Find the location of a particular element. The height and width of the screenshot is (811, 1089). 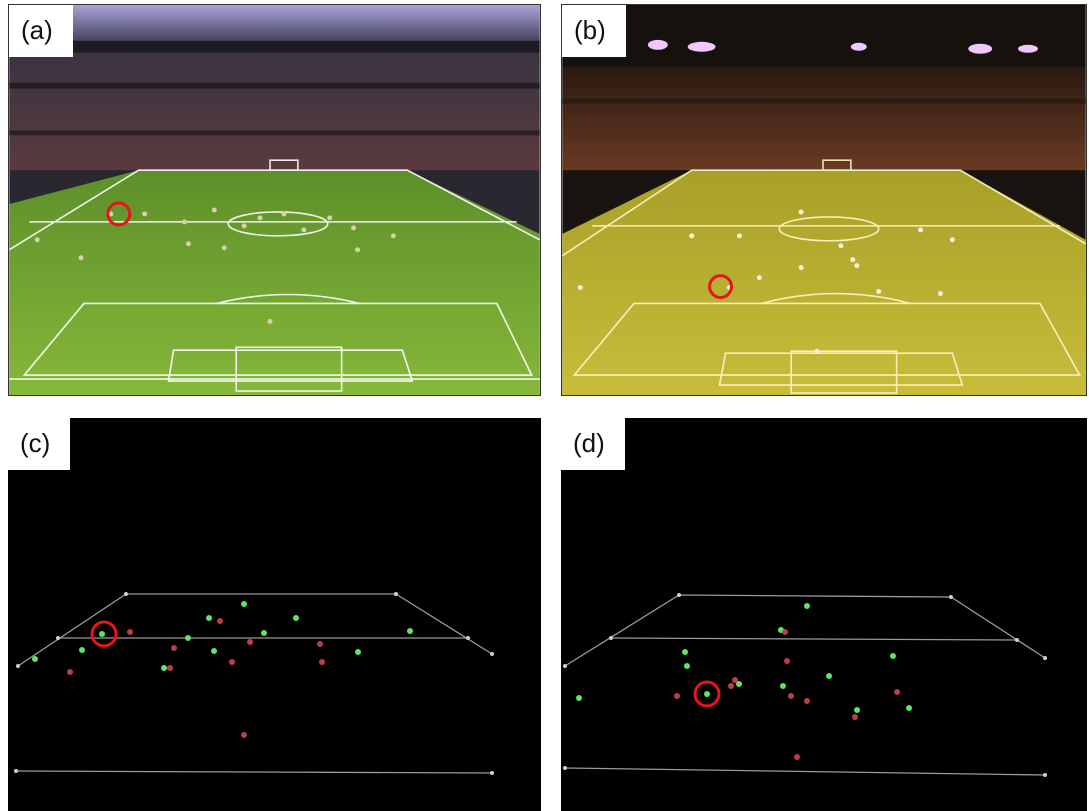

panel-label: (d) is located at coordinates (593, 444).